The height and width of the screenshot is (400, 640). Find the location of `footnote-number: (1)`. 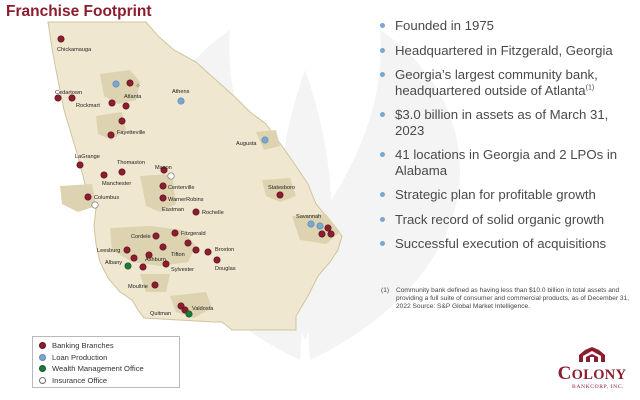

footnote-number: (1) is located at coordinates (385, 290).